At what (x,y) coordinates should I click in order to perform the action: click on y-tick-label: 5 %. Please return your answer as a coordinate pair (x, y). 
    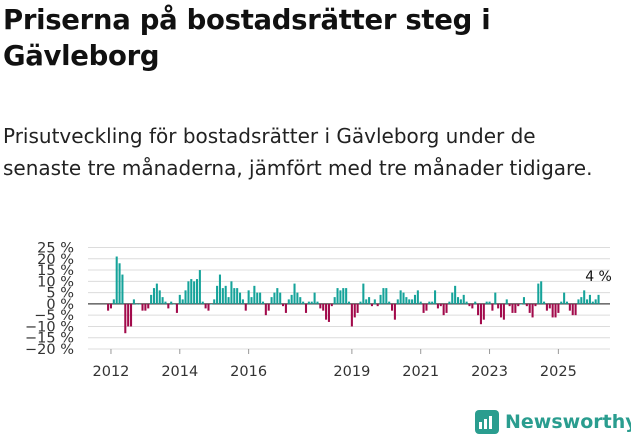
    Looking at the image, I should click on (60, 294).